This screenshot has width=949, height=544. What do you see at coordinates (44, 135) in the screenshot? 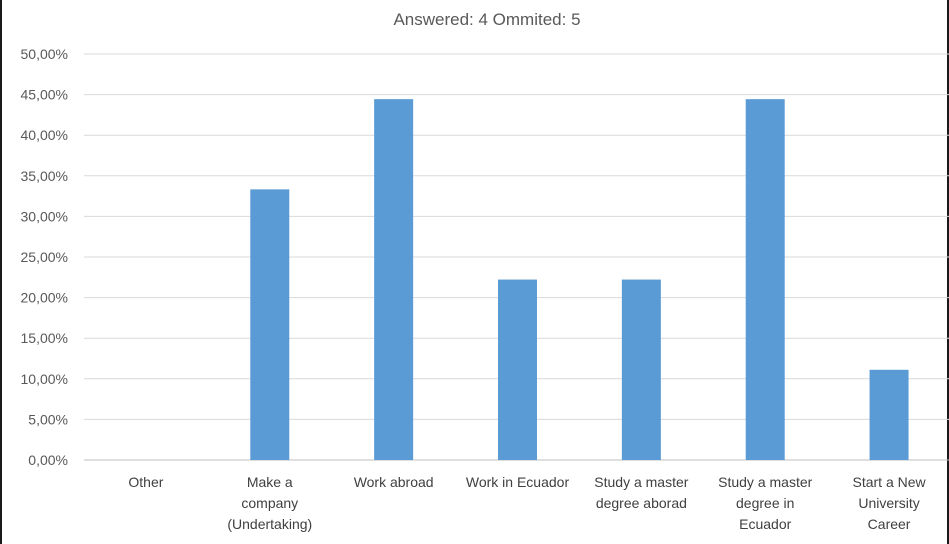
I see `y-tick-label: 40,00%` at bounding box center [44, 135].